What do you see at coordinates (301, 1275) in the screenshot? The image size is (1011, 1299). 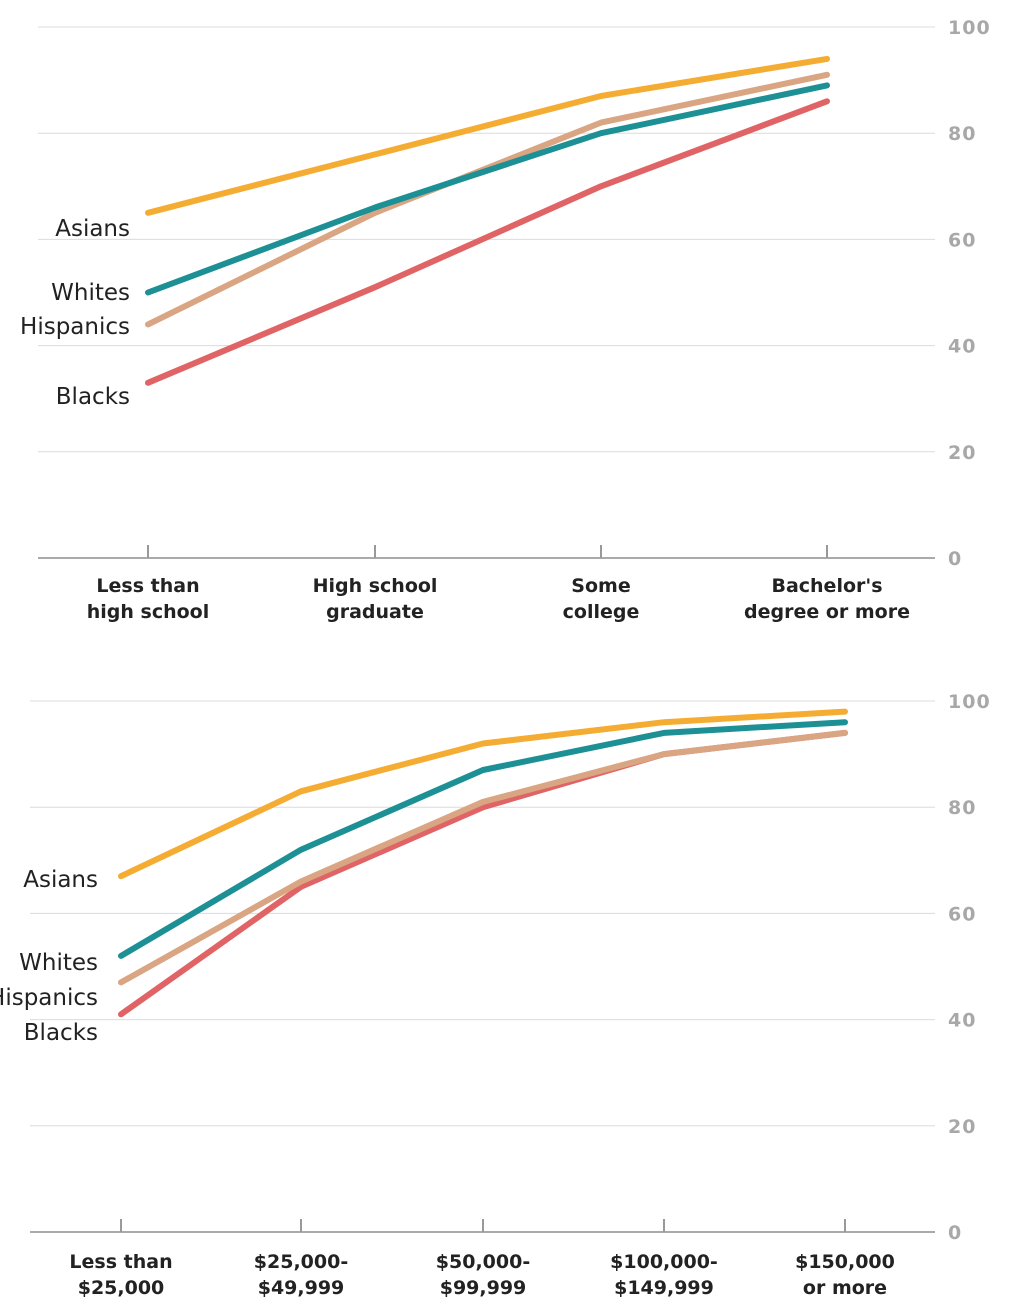 I see `x-tick-label: $25,000-$49,999` at bounding box center [301, 1275].